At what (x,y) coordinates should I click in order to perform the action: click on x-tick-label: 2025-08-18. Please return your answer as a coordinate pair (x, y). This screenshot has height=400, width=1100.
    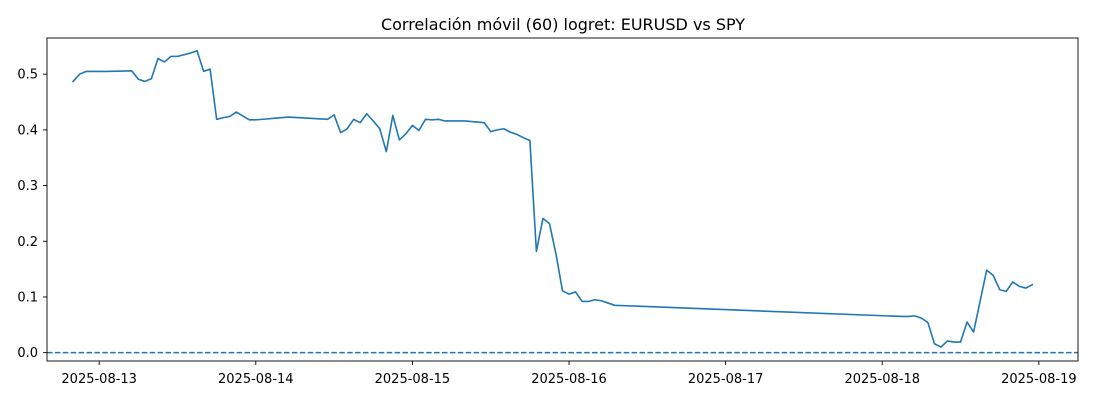
    Looking at the image, I should click on (882, 379).